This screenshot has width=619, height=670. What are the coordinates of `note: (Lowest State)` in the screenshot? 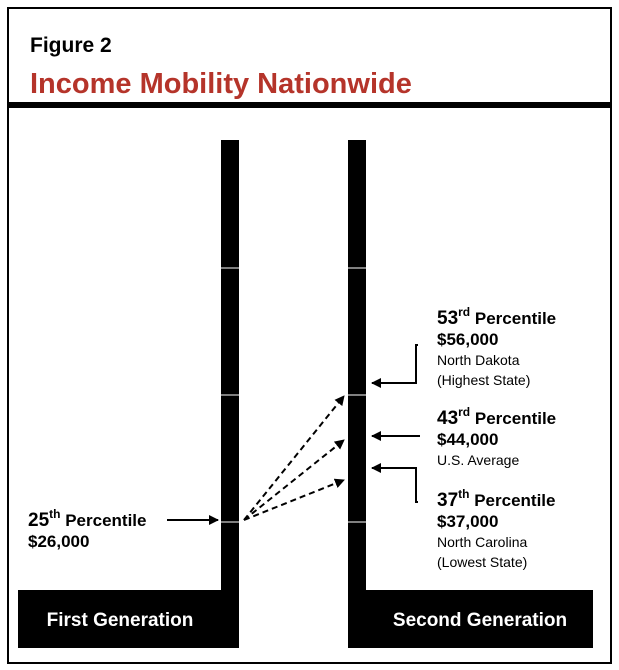 It's located at (482, 562).